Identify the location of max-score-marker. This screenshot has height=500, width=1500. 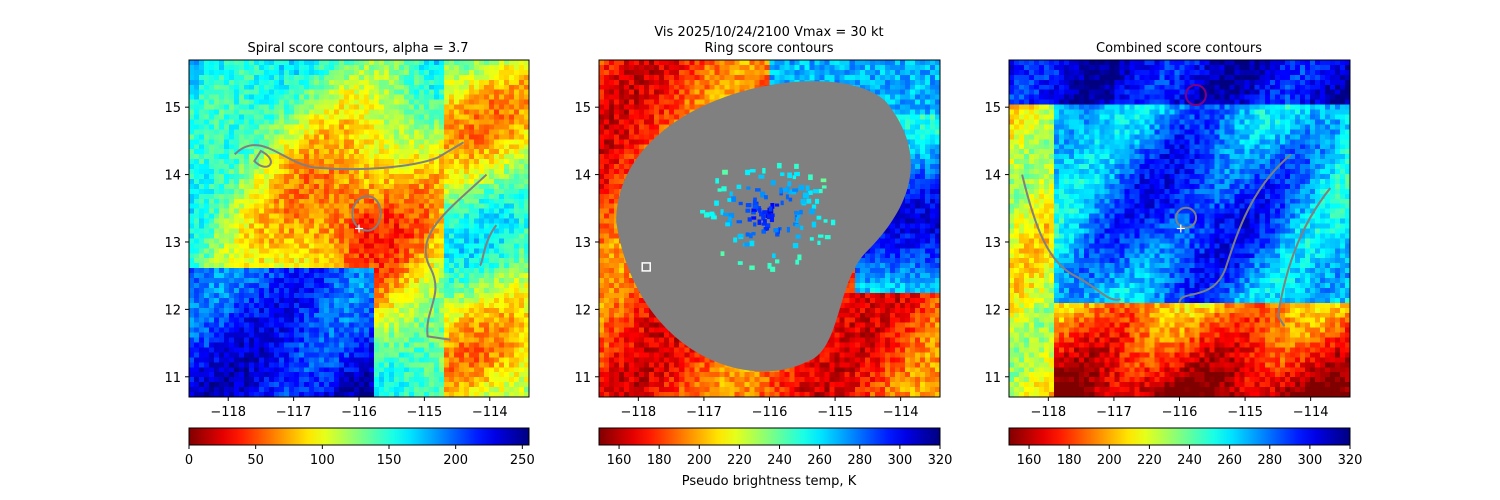
(1195, 95).